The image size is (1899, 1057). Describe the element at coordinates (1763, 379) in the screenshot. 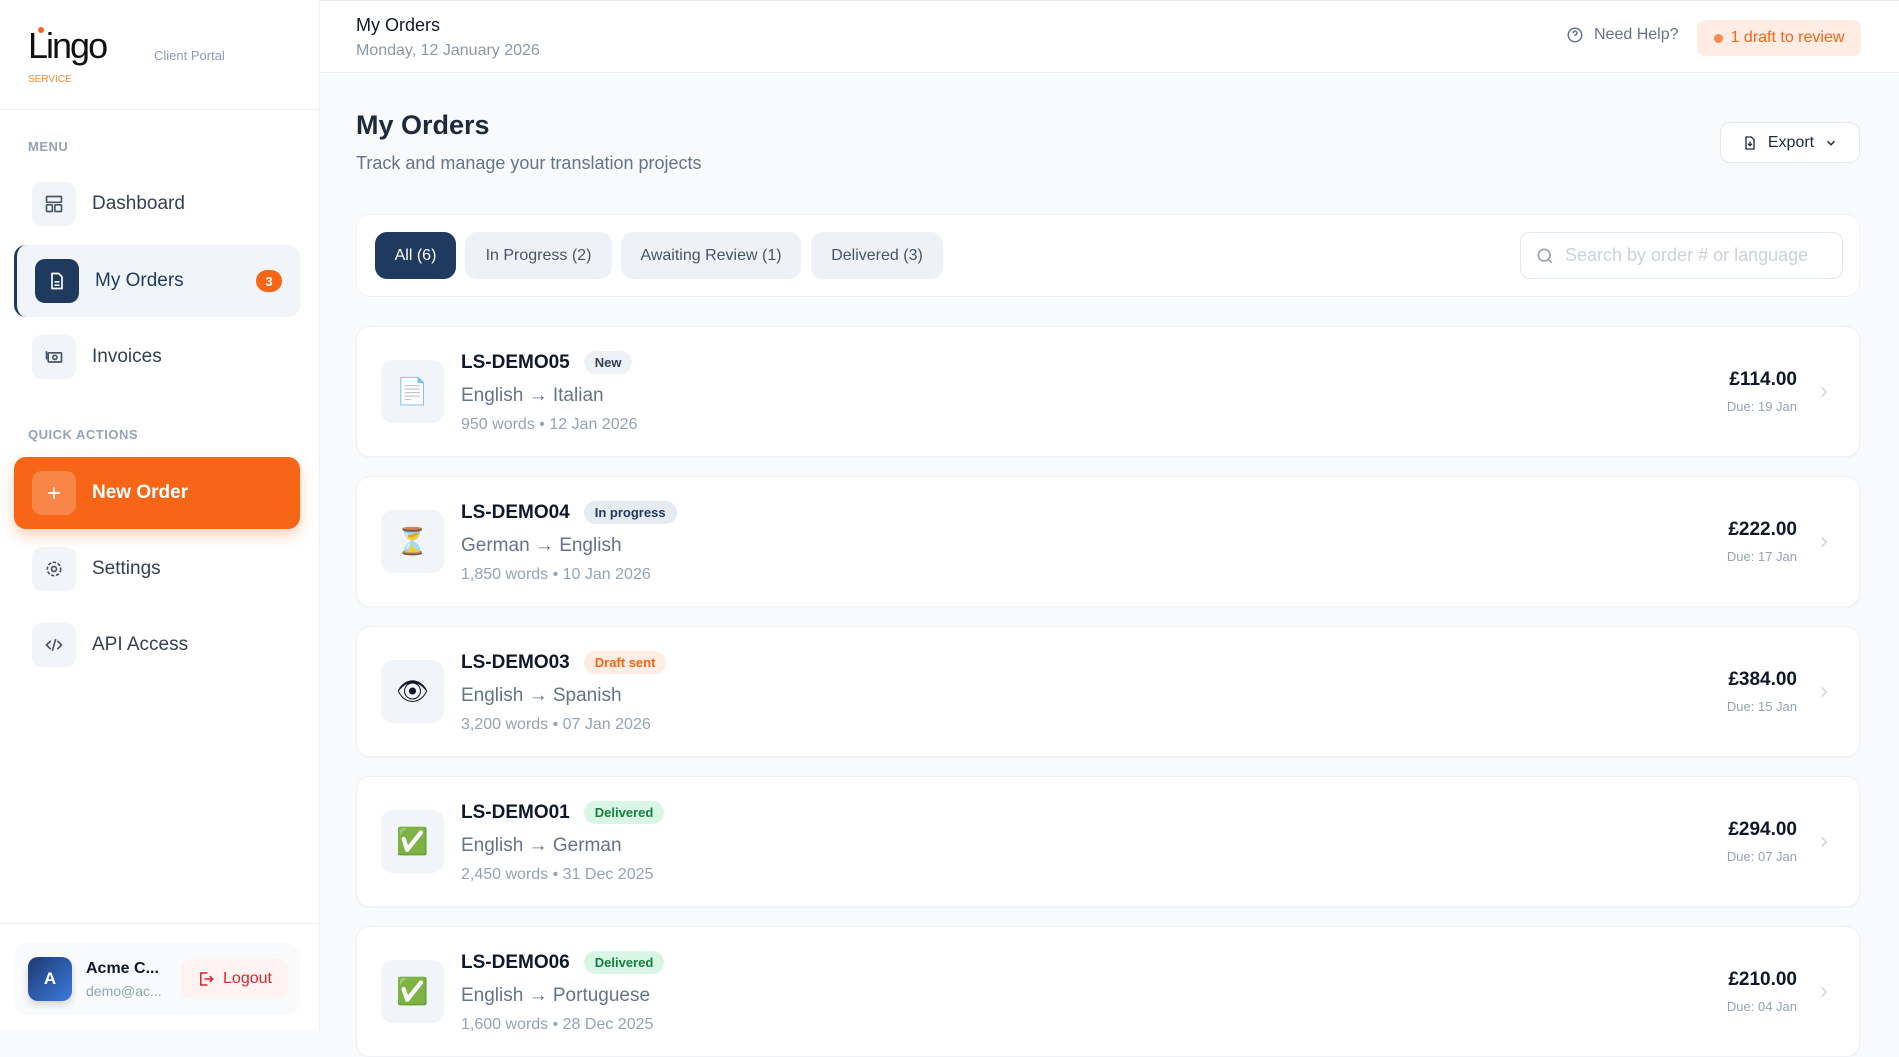

I see `order-price: £114.00` at that location.